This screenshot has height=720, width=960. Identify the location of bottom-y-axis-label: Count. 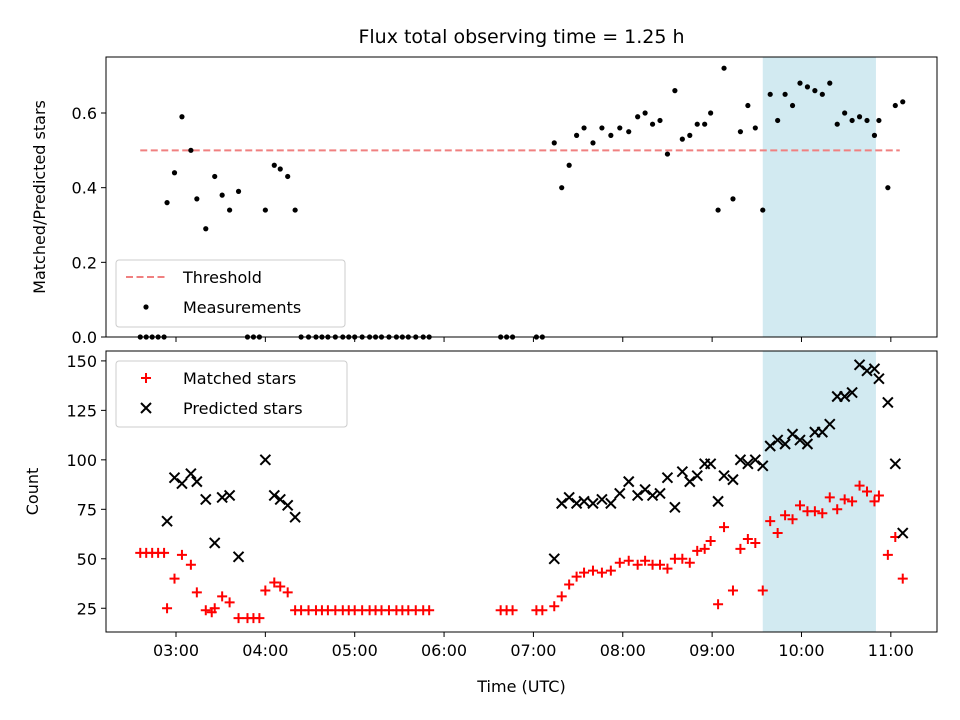
(32, 492).